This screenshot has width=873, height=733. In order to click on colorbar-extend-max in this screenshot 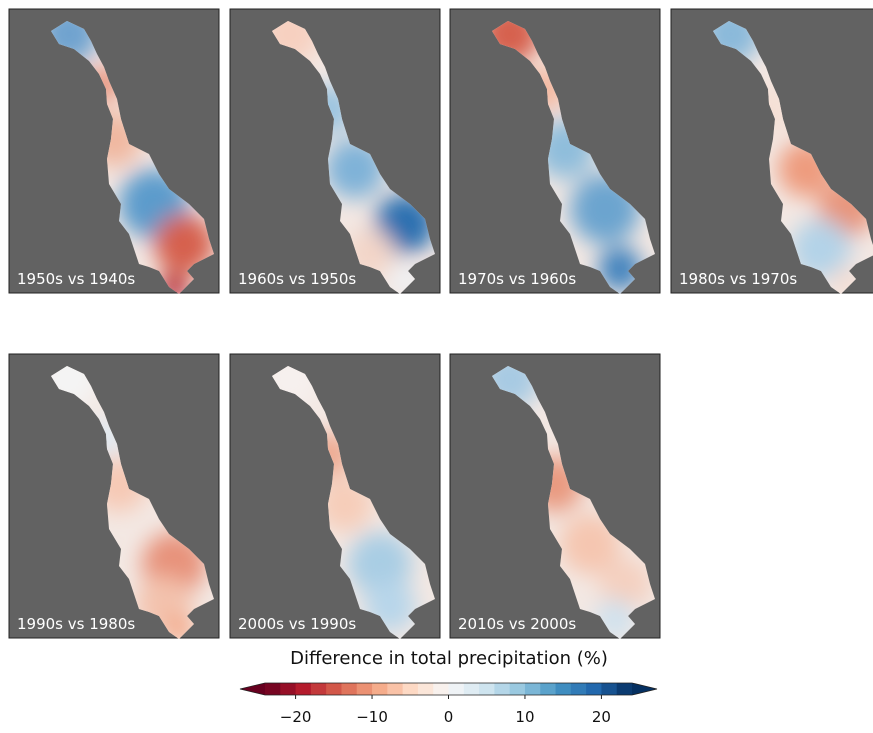, I will do `click(644, 689)`.